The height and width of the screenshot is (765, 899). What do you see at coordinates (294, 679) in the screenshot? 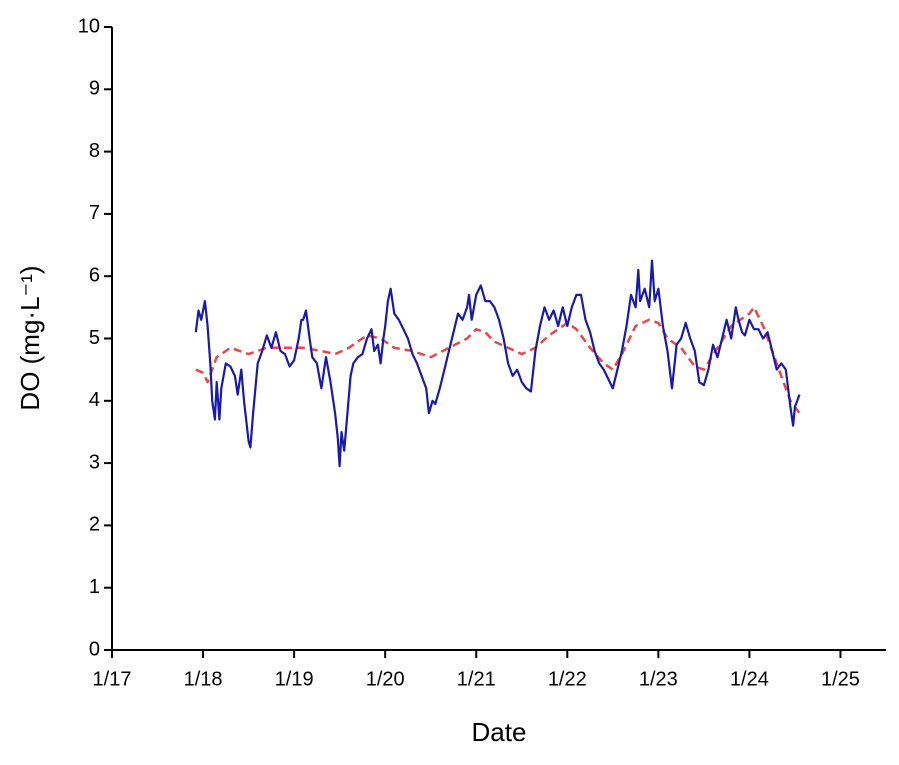
I see `x-tick-label: 1/19` at bounding box center [294, 679].